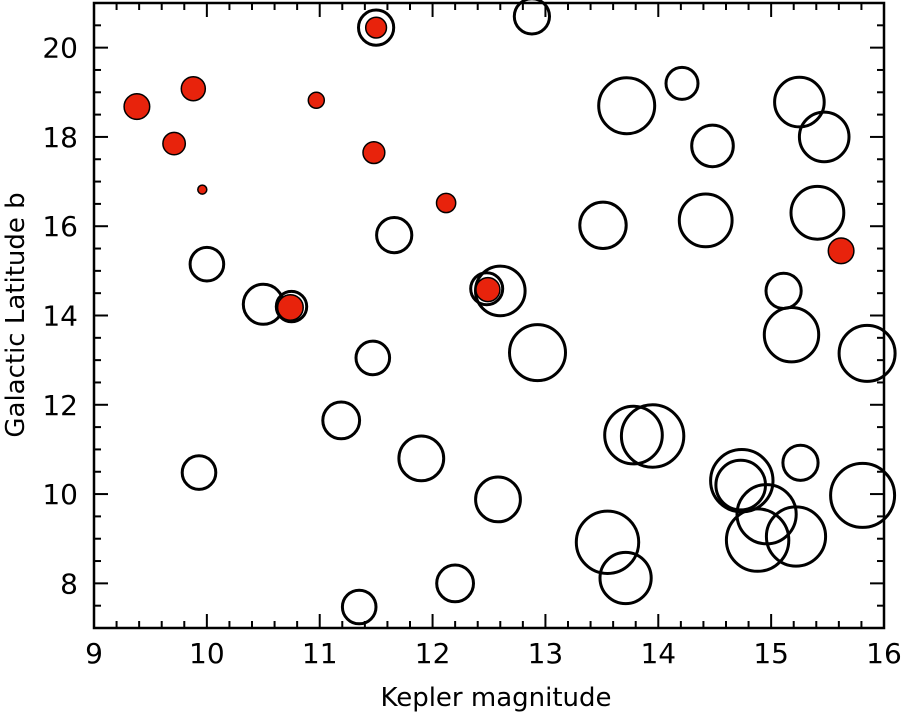 The height and width of the screenshot is (720, 903). I want to click on y-tick-label: 16, so click(60, 226).